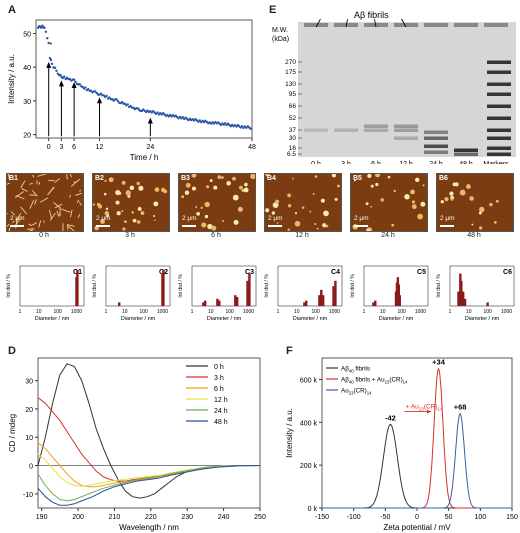  Describe the element at coordinates (224, 517) in the screenshot. I see `x-tick-label: 240` at that location.